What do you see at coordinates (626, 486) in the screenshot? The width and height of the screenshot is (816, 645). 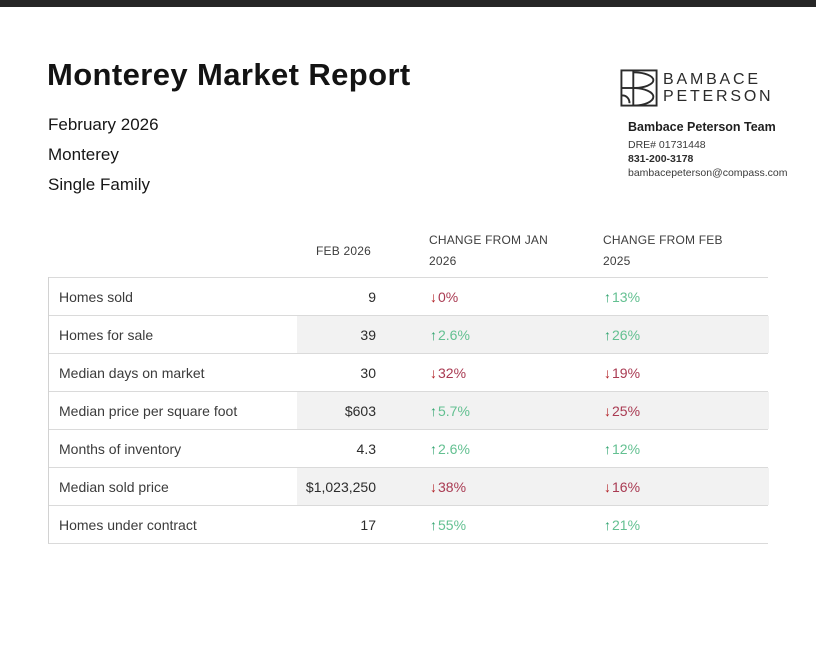 I see `change-percent: 16%` at bounding box center [626, 486].